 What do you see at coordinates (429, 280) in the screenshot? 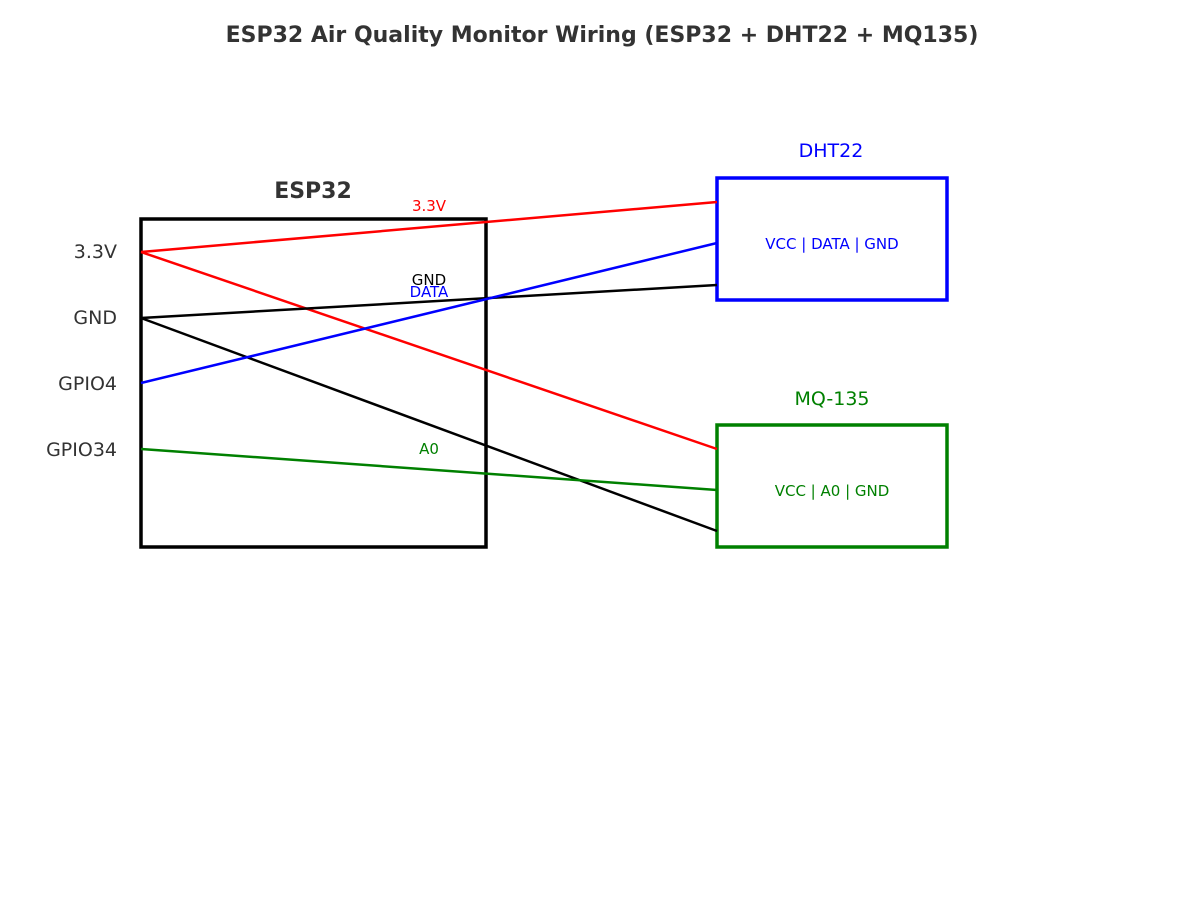
I see `wire-label-gnd: GND` at bounding box center [429, 280].